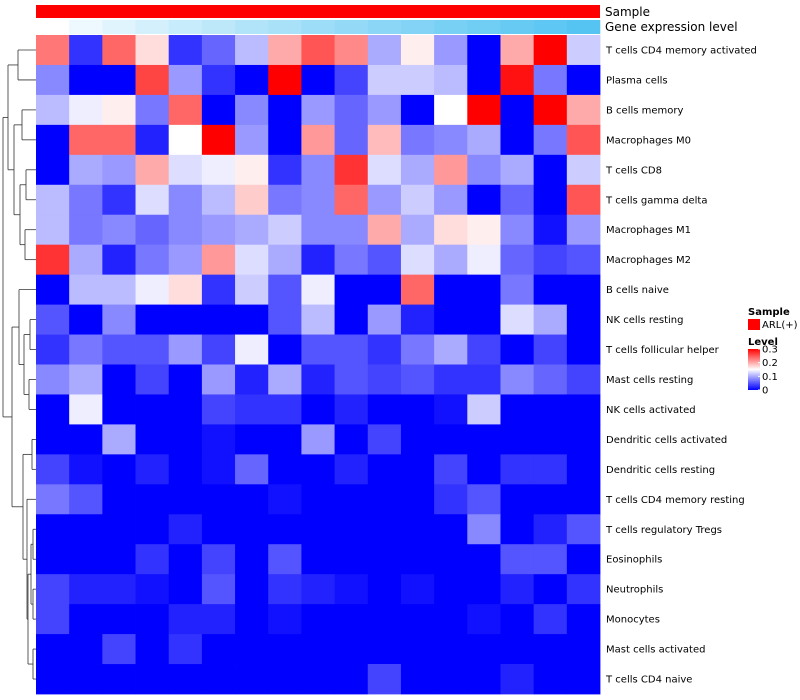 This screenshot has width=800, height=700. What do you see at coordinates (656, 200) in the screenshot?
I see `row-label: T cells gamma delta` at bounding box center [656, 200].